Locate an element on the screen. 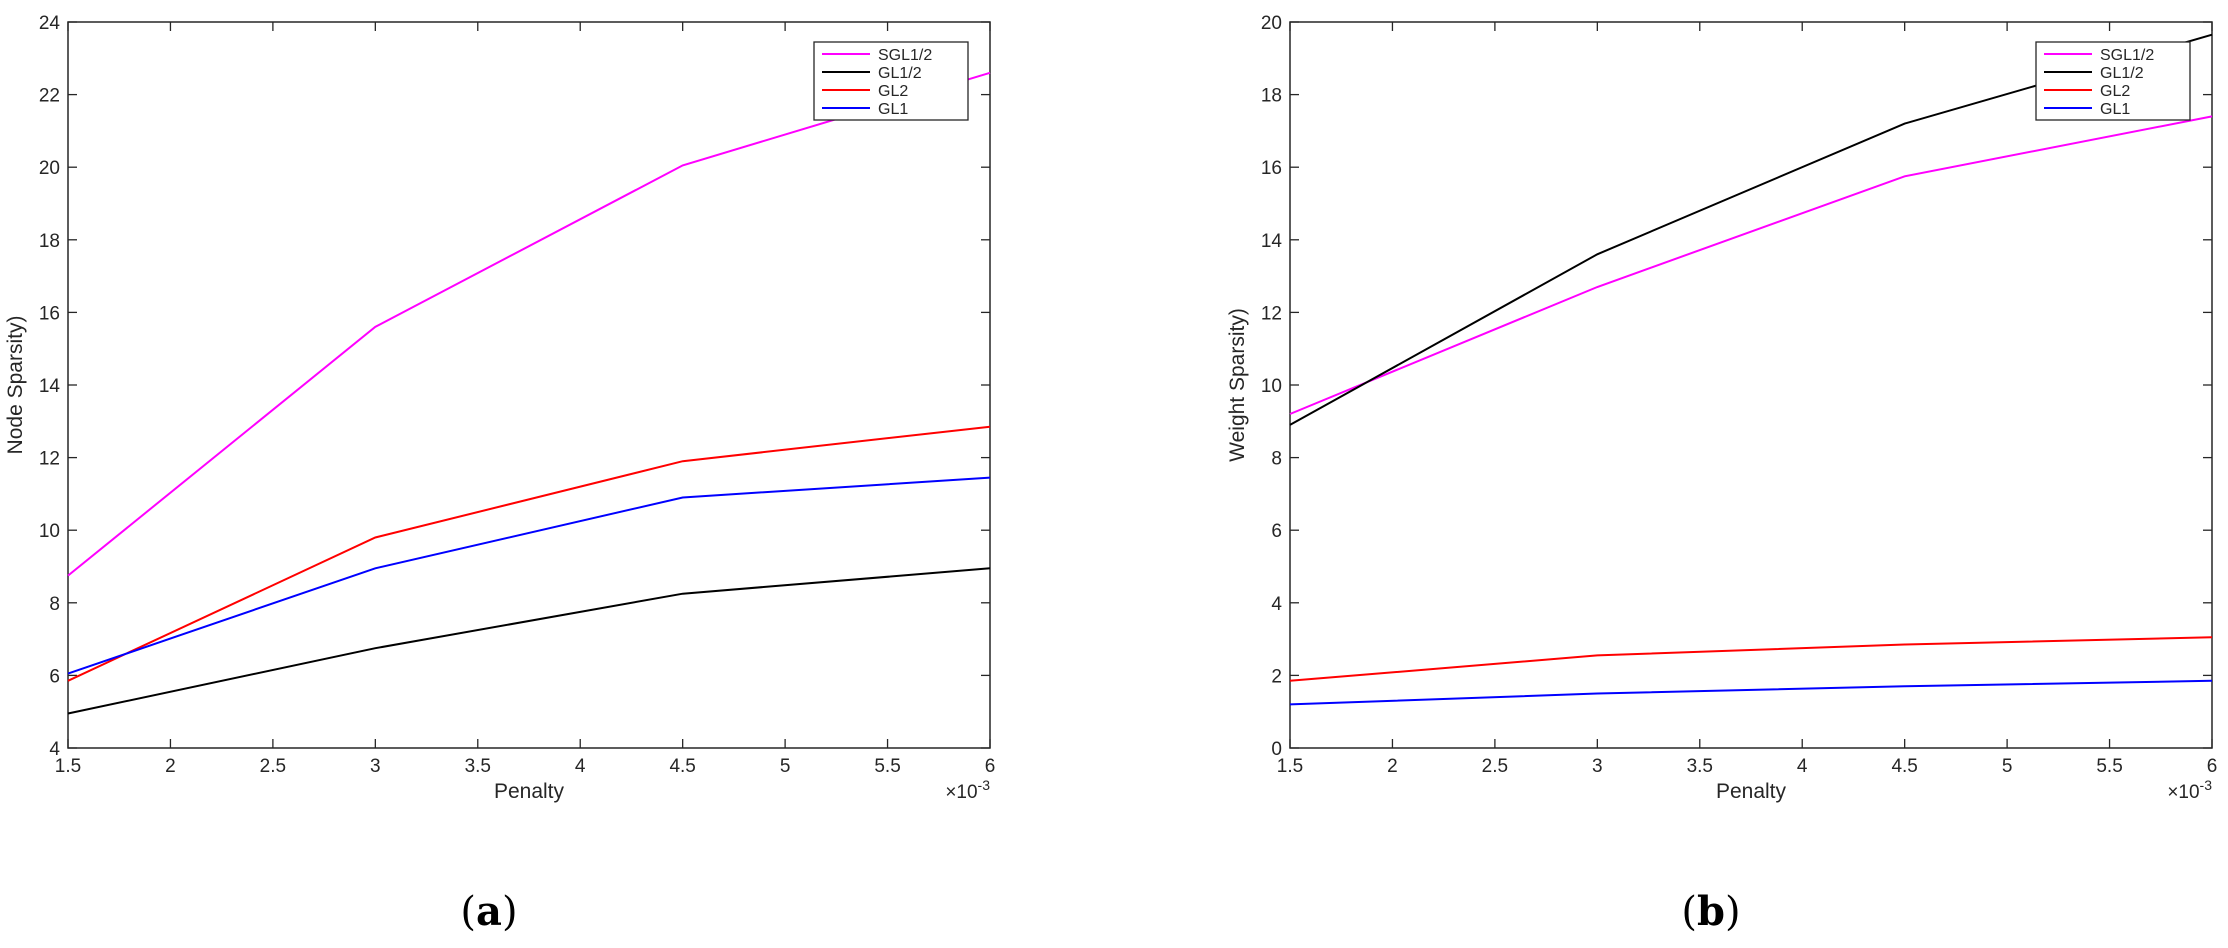 The height and width of the screenshot is (948, 2228). y-axis-label: Weight Sparsity) is located at coordinates (1237, 385).